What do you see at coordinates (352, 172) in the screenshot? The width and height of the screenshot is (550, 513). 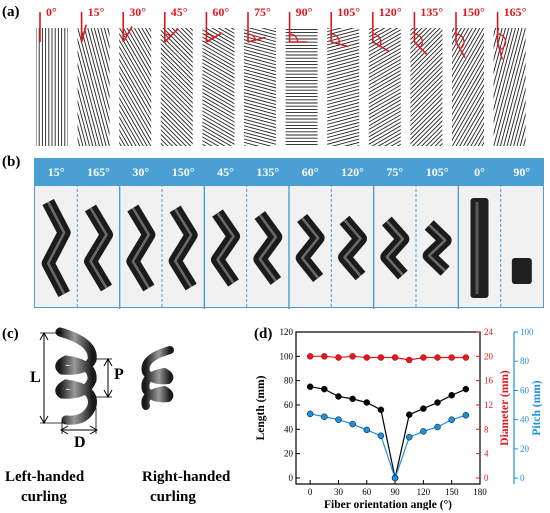 I see `sample-label: 120°` at bounding box center [352, 172].